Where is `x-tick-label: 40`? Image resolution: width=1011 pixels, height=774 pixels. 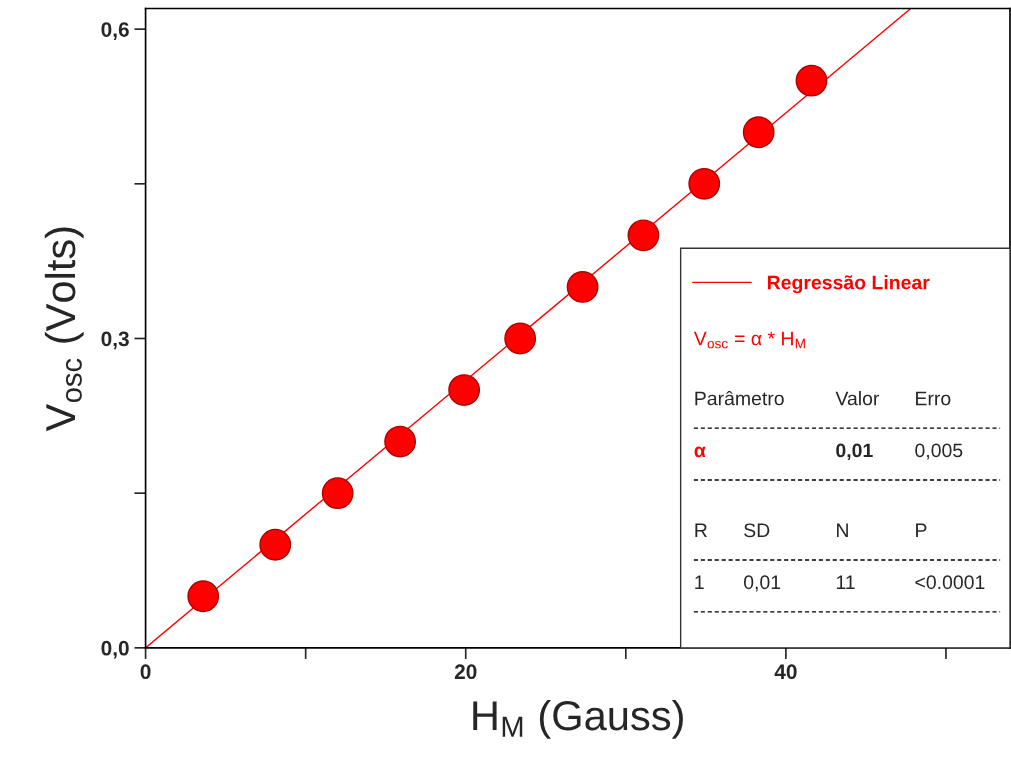 x-tick-label: 40 is located at coordinates (785, 672).